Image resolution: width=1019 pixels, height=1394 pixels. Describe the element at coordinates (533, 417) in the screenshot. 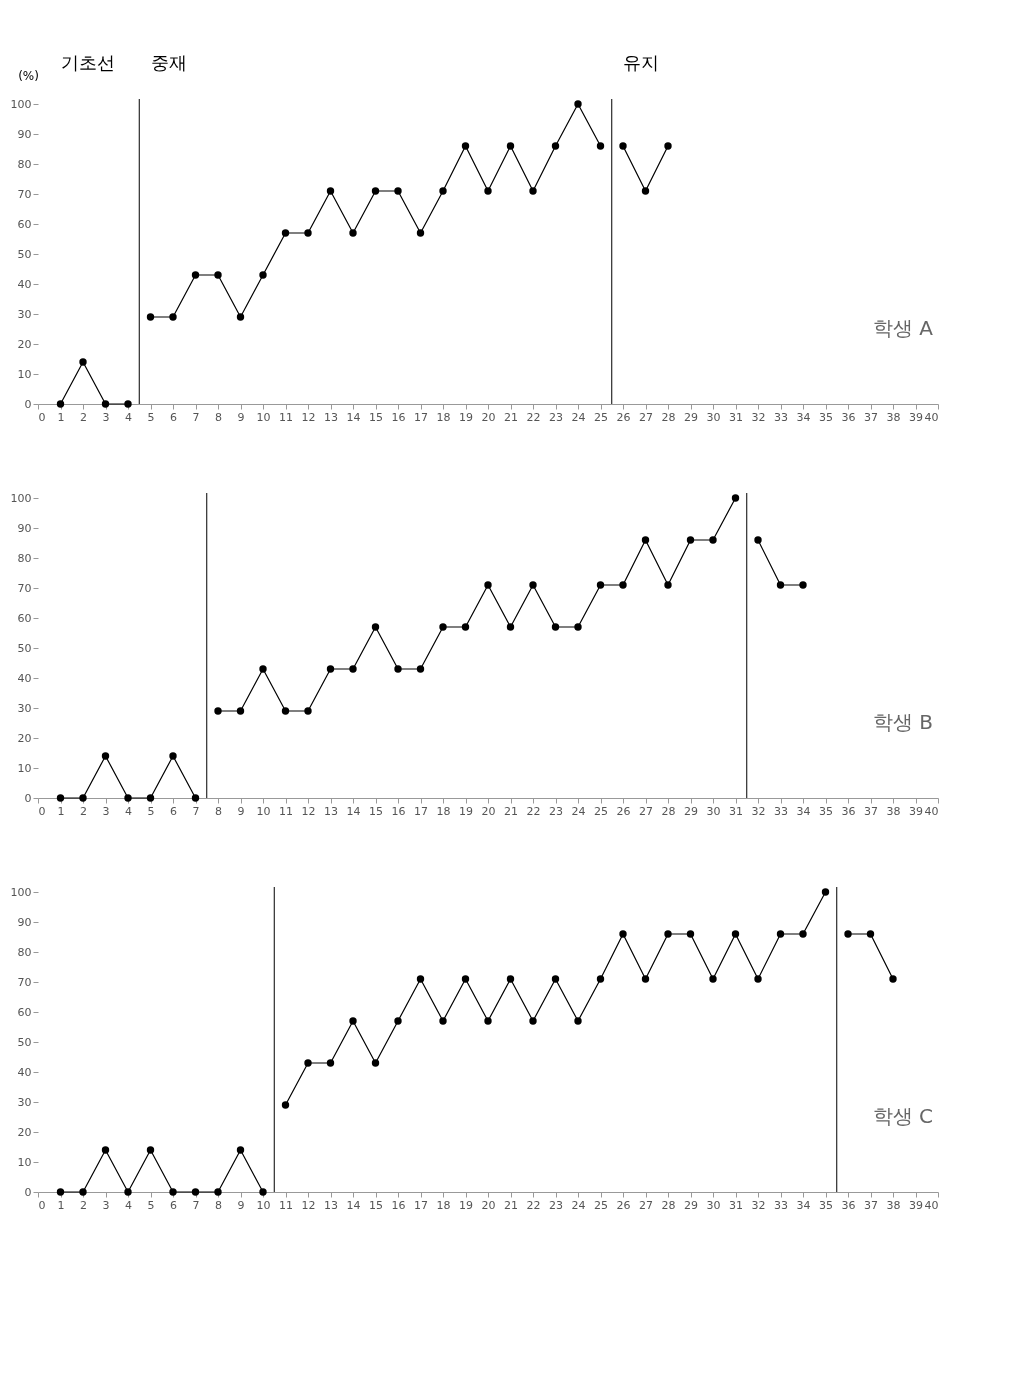

I see `x-tick-label: 22` at that location.